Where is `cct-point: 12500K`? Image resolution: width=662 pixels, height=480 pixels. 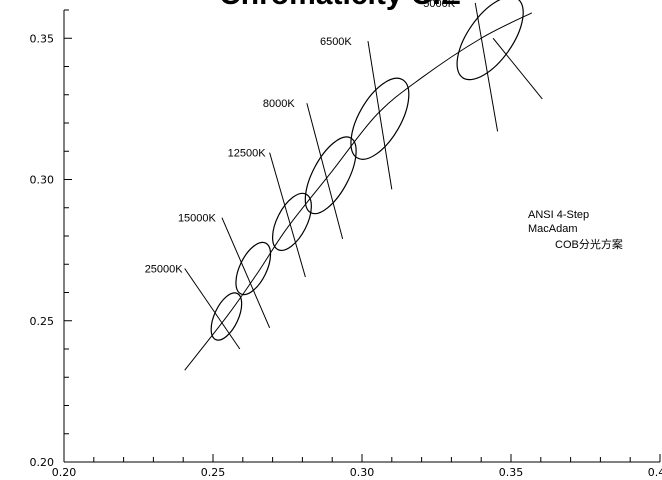
cct-point: 12500K is located at coordinates (270, 213).